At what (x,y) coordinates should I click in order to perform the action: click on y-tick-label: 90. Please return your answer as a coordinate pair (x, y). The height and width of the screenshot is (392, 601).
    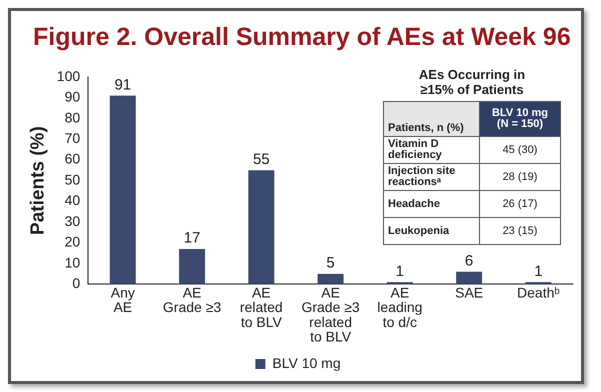
    Looking at the image, I should click on (72, 96).